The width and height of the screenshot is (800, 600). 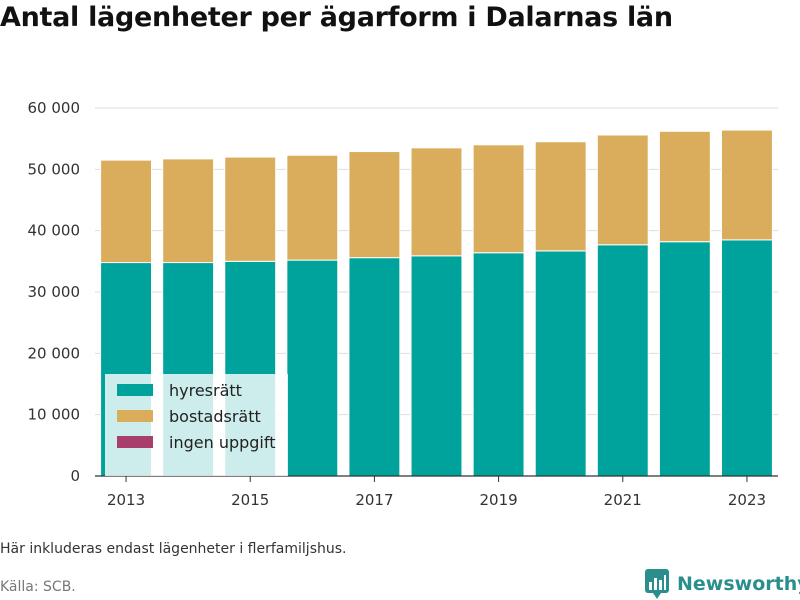 I want to click on x-tick-label: 2015, so click(x=250, y=500).